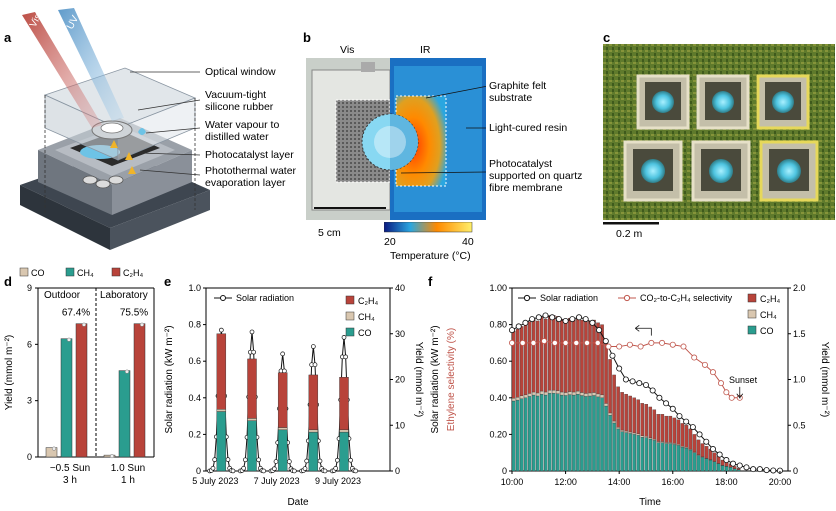  What do you see at coordinates (142, 324) in the screenshot?
I see `d-point-1-C2H4` at bounding box center [142, 324].